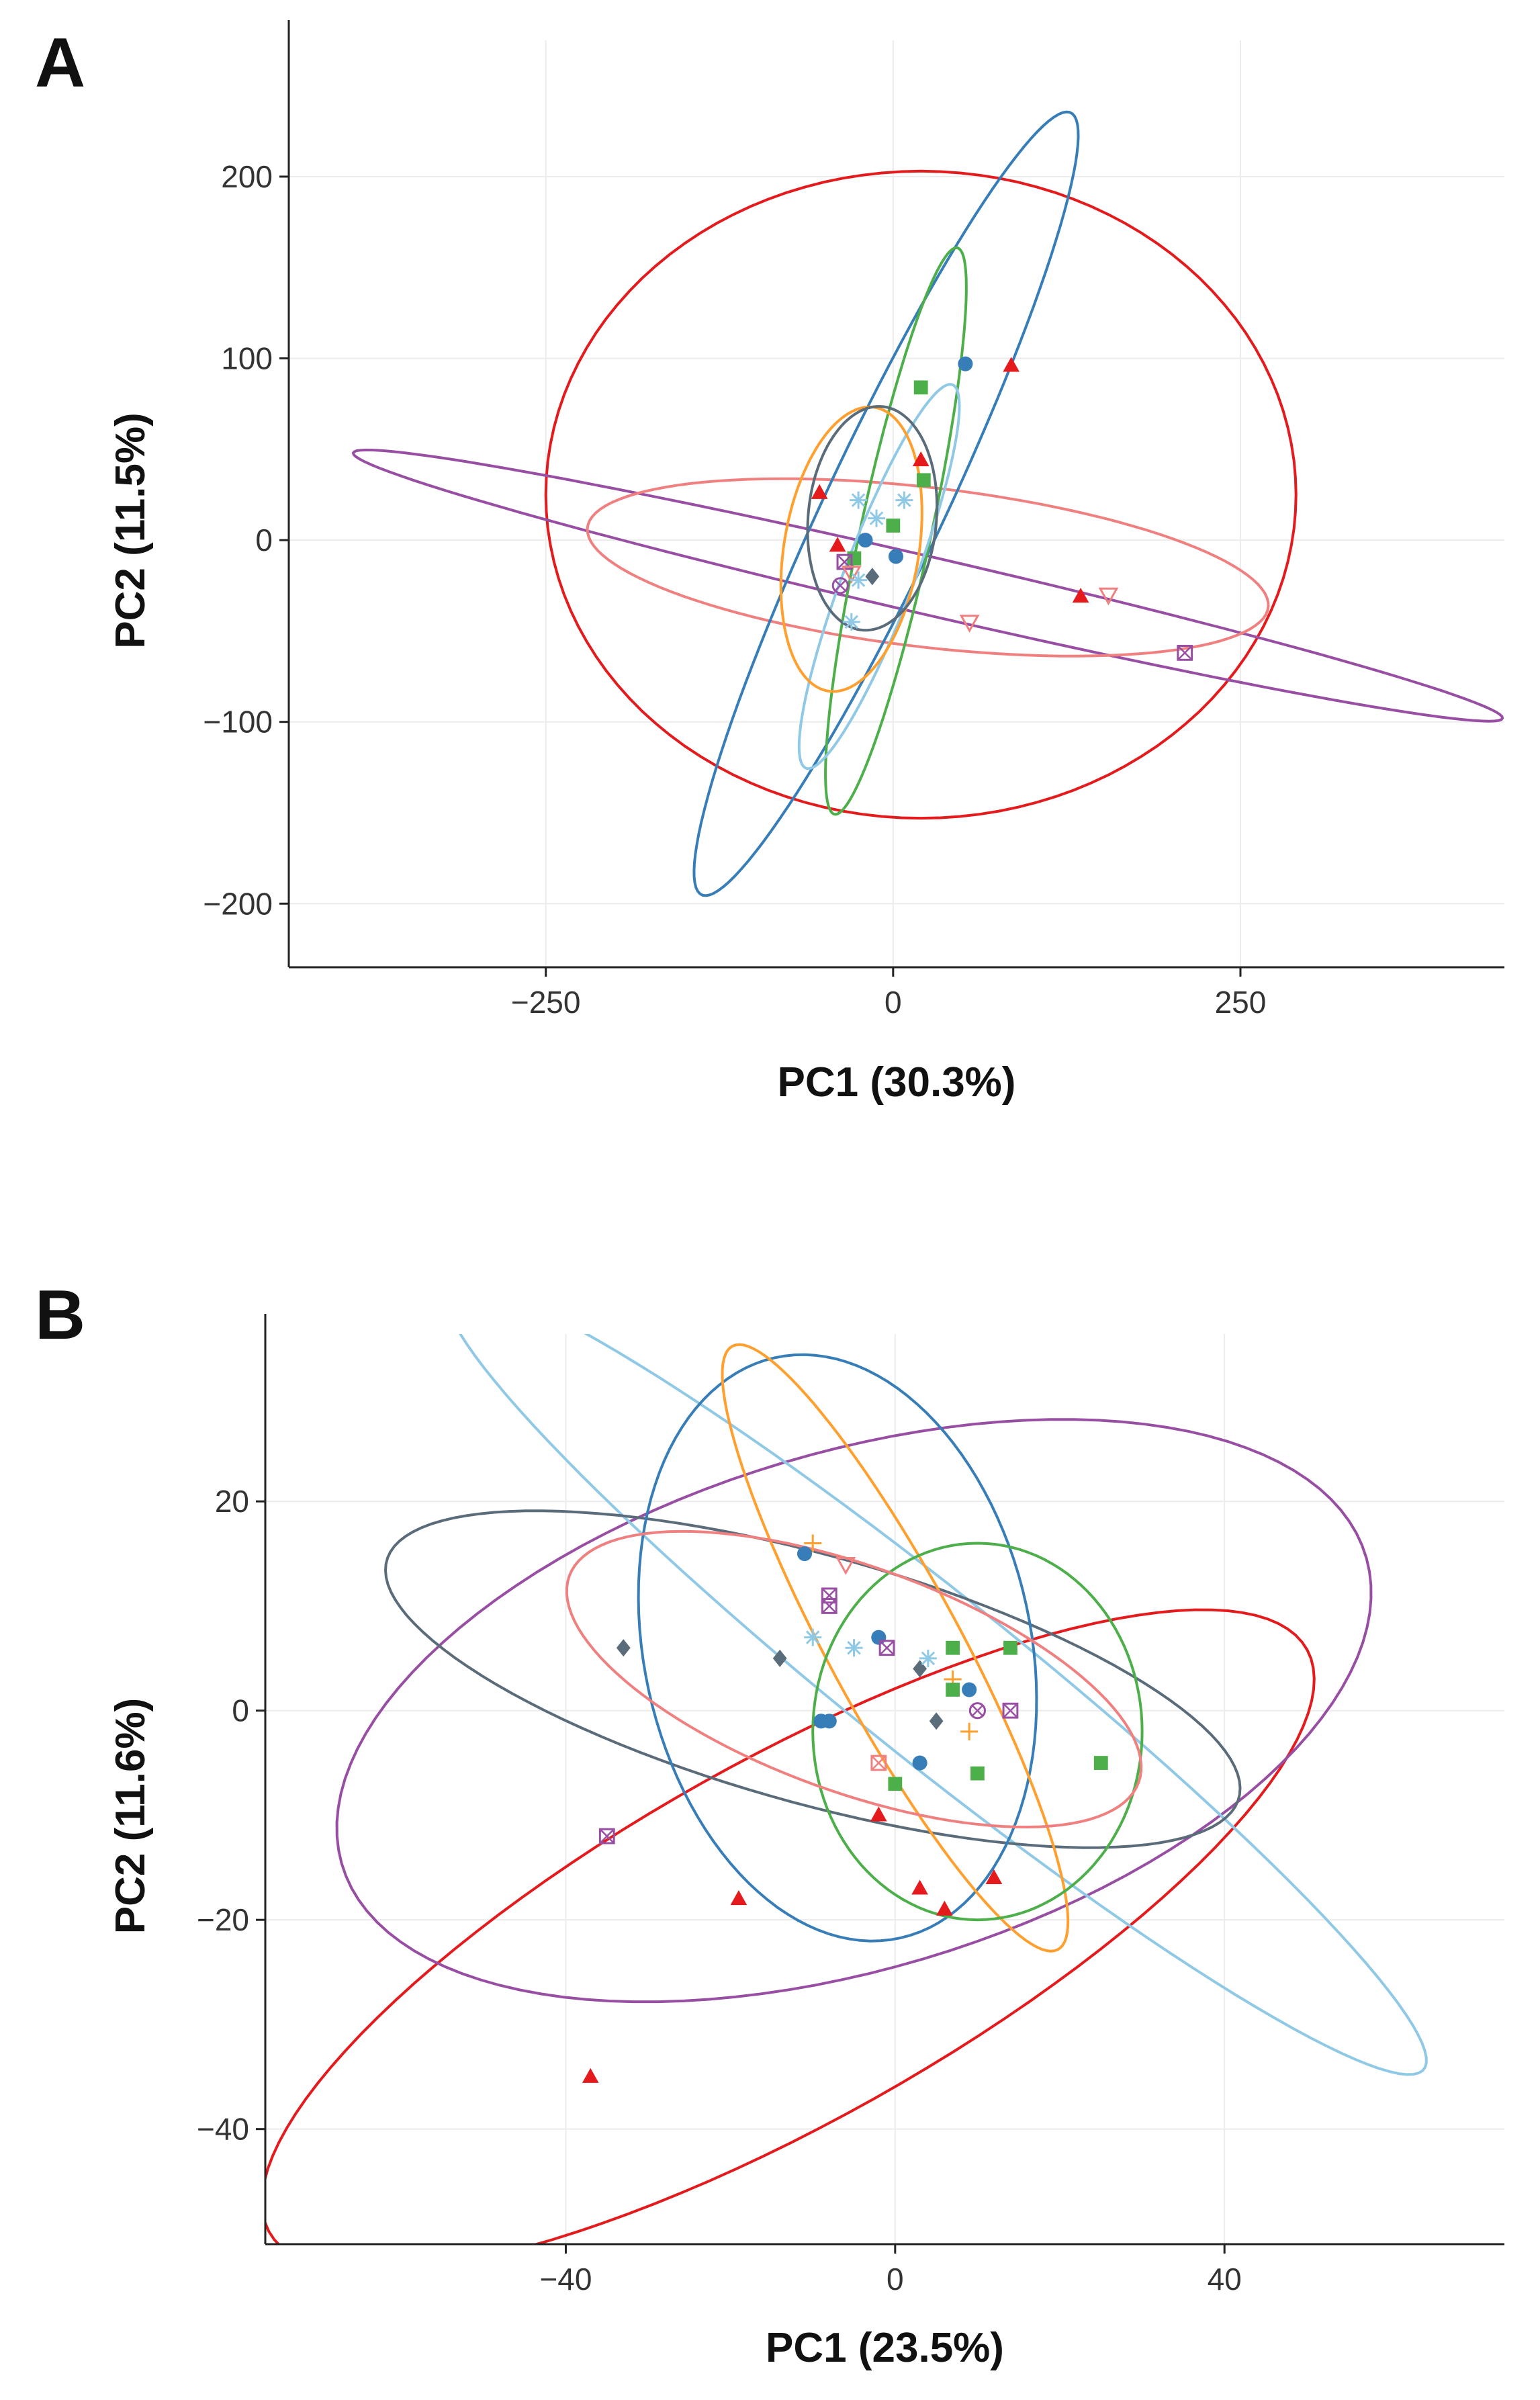 The width and height of the screenshot is (1540, 2400). What do you see at coordinates (131, 530) in the screenshot?
I see `plot-a-y-title: PC2 (11.5%)` at bounding box center [131, 530].